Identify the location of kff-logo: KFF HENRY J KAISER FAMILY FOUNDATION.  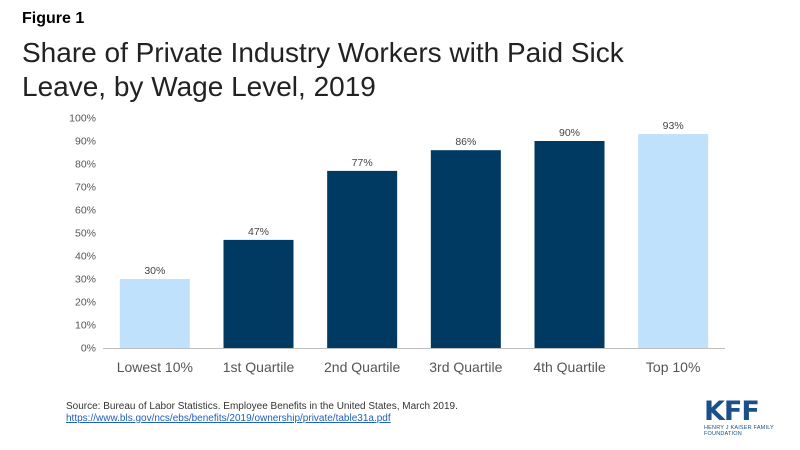
(741, 421).